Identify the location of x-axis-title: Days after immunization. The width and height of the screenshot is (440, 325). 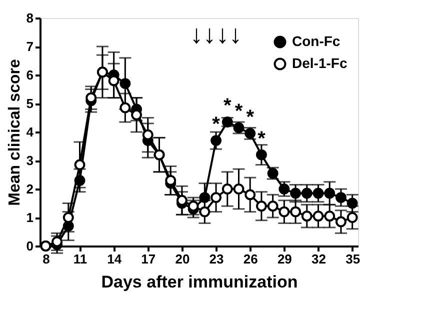
(199, 282).